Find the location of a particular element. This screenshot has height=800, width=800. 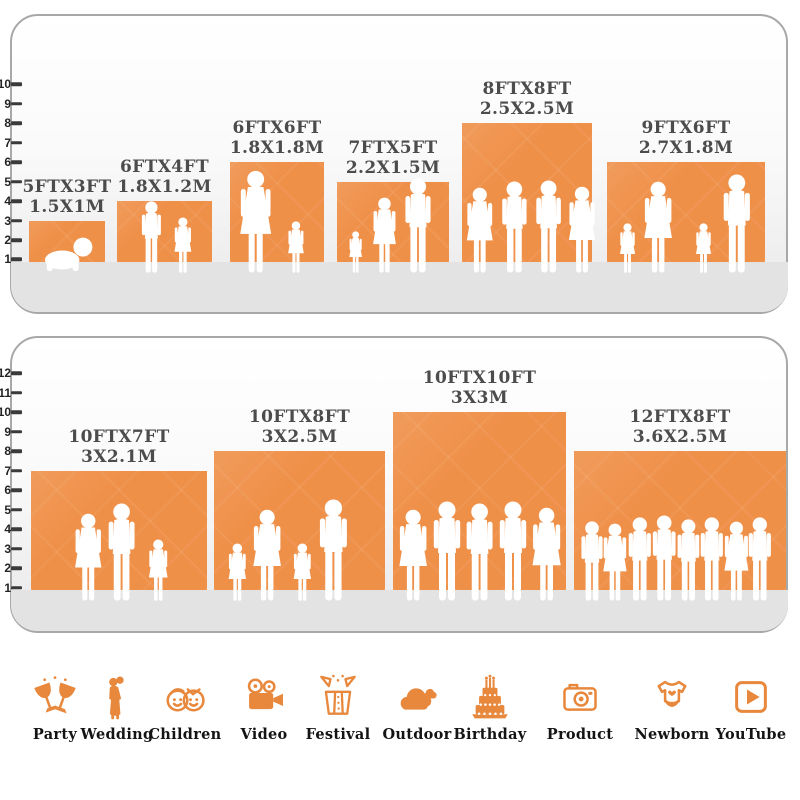

ruler-number: 11 is located at coordinates (5, 392).